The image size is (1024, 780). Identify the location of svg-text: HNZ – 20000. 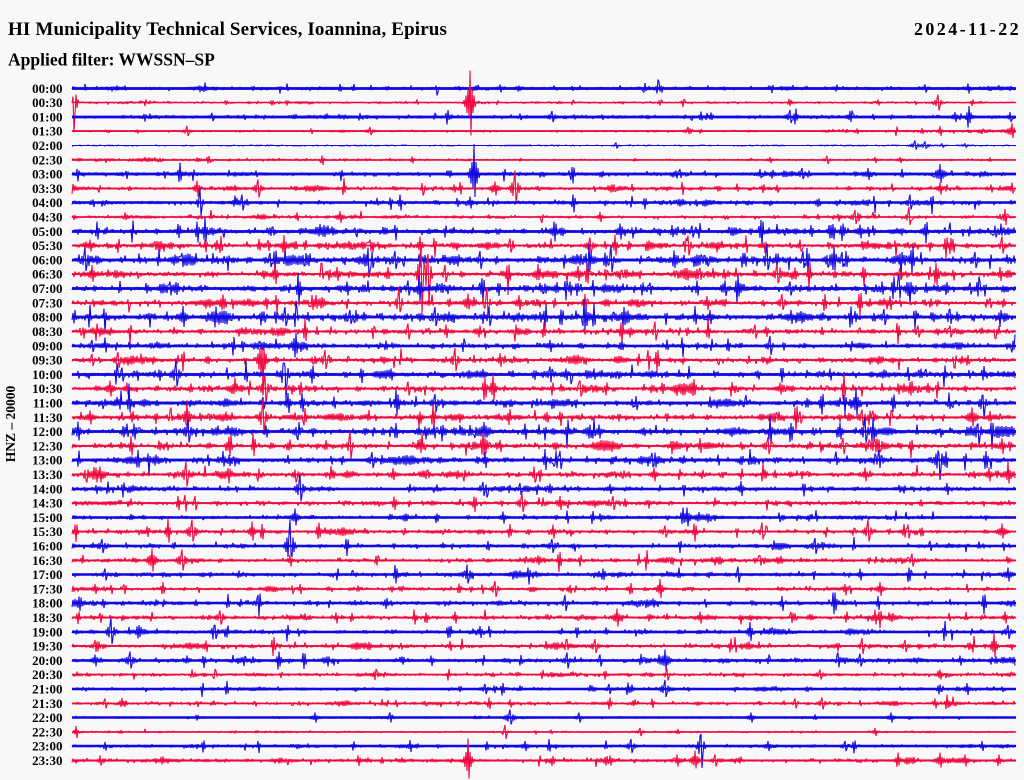
(10, 424).